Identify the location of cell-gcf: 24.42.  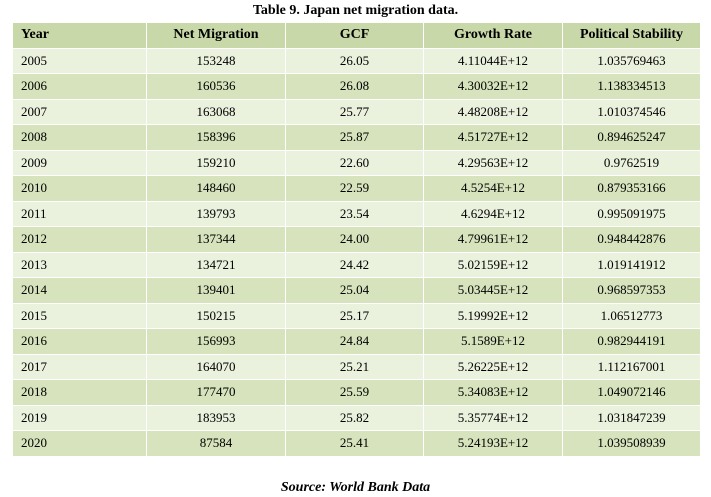
(354, 264).